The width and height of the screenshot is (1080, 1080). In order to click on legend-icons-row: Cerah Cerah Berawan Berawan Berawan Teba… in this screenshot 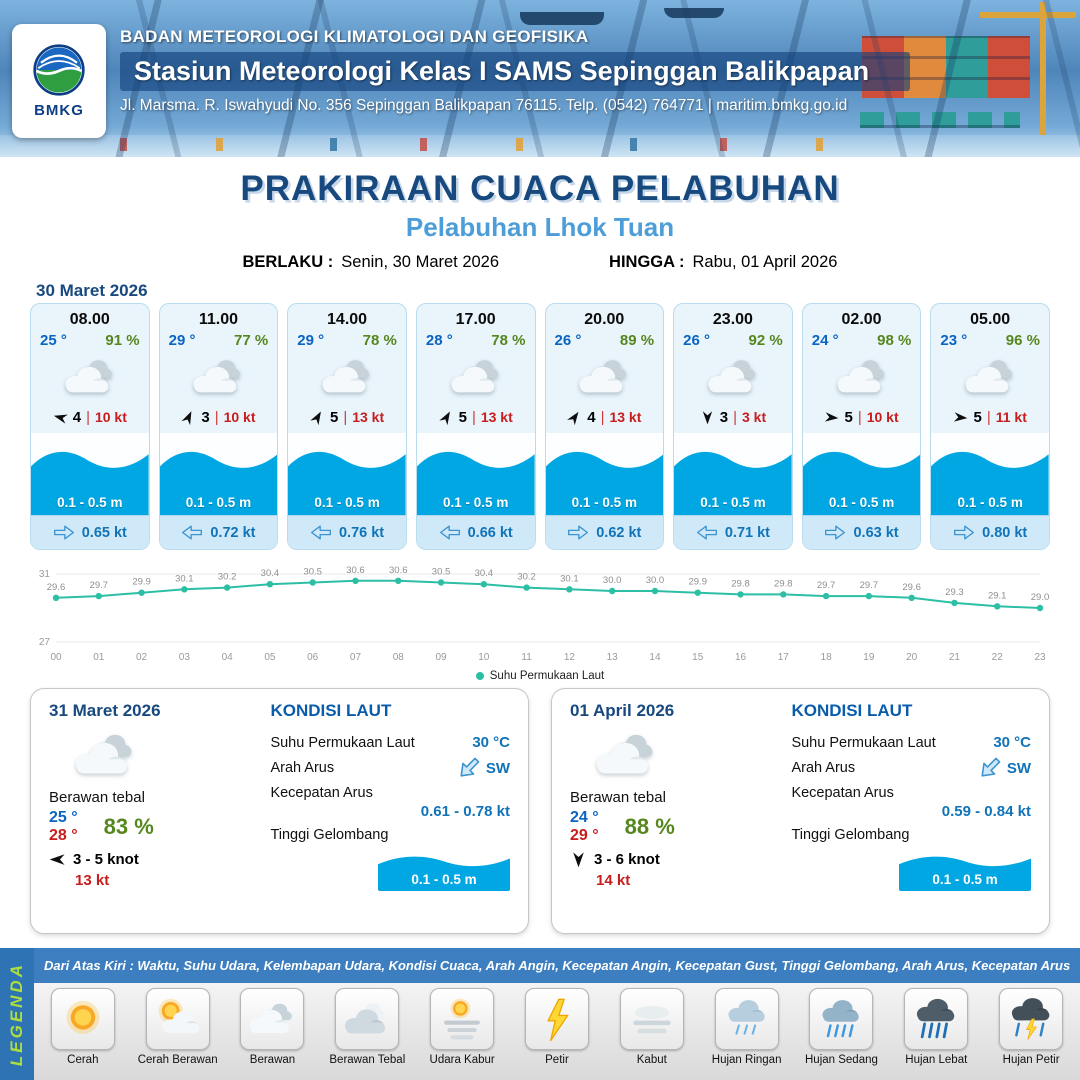, I will do `click(557, 1031)`.